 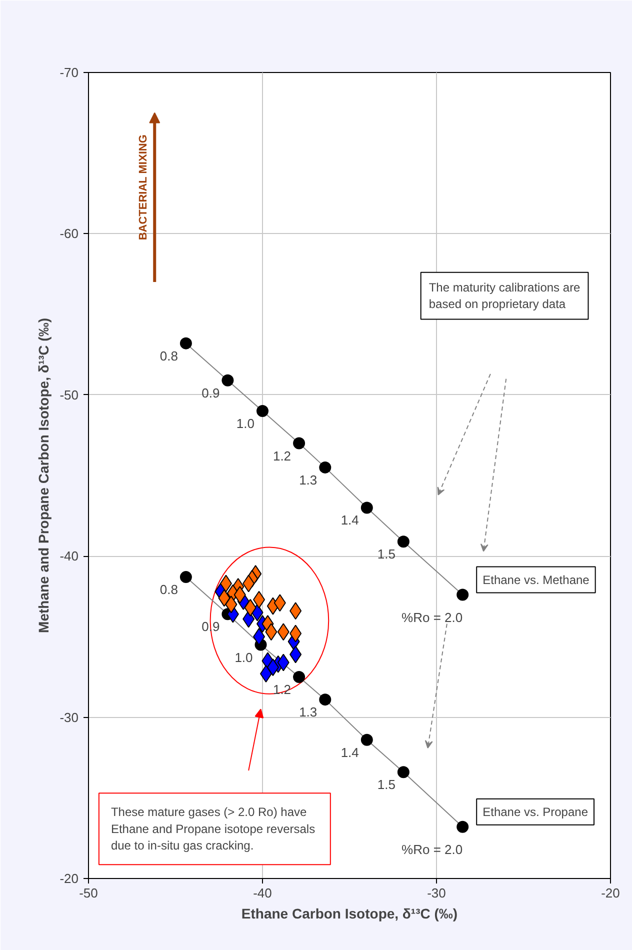 I want to click on y-tick-label: -40, so click(x=69, y=556).